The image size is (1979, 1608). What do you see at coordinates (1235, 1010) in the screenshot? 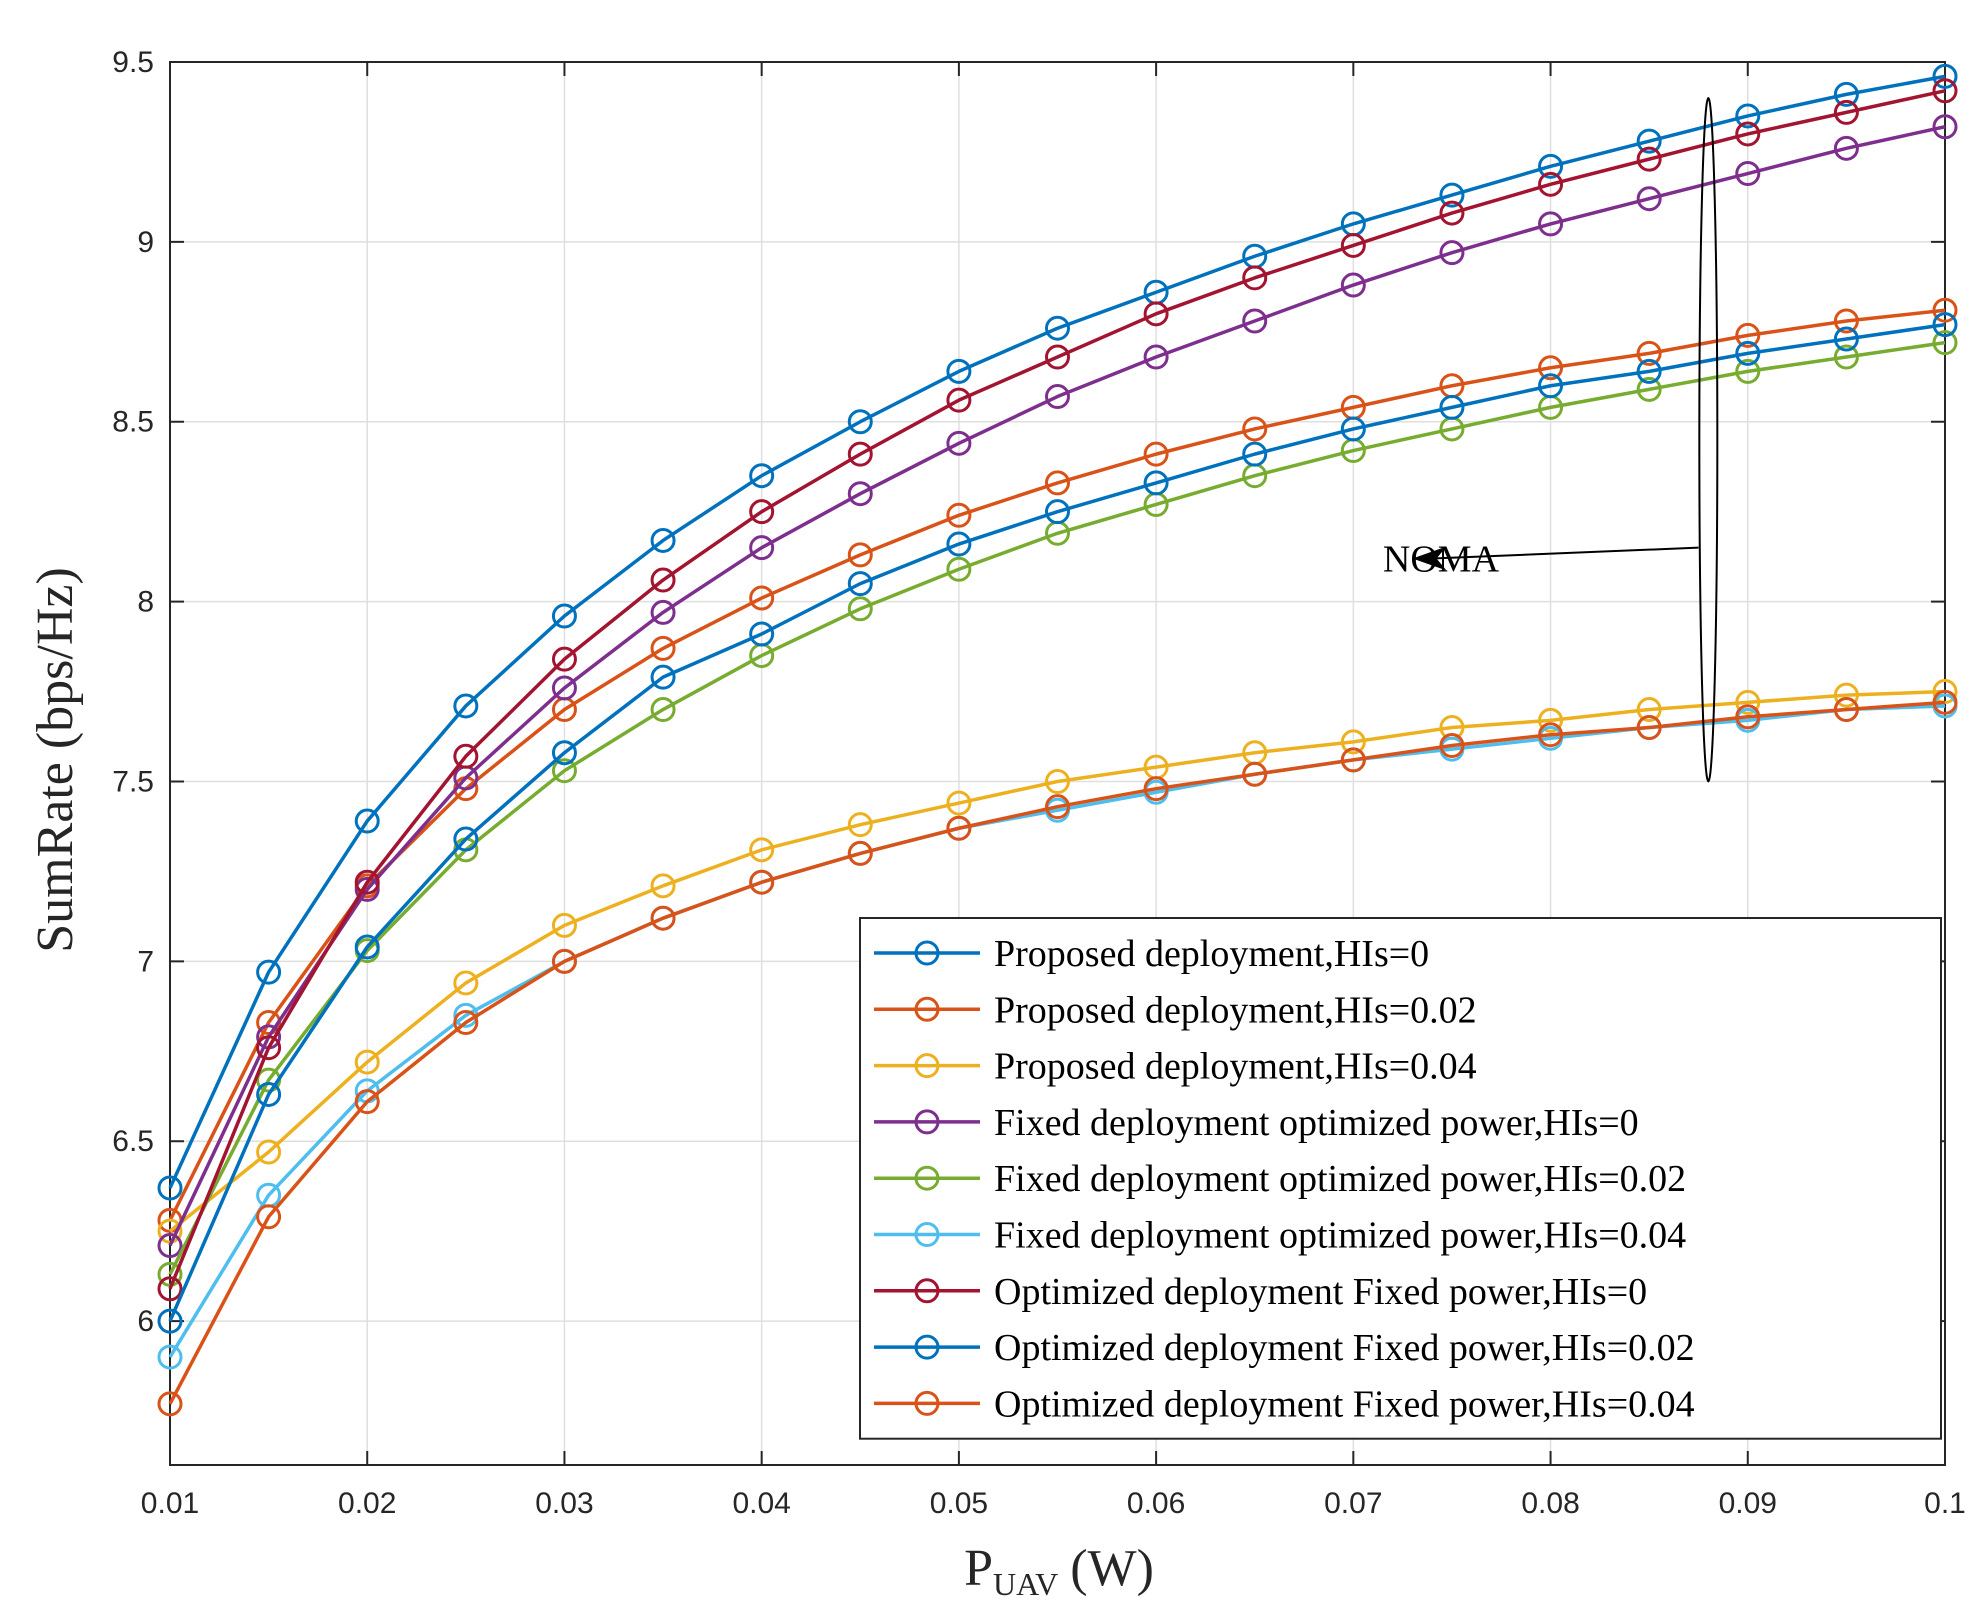
I see `legend-label: Proposed deployment,HIs=0.02` at bounding box center [1235, 1010].